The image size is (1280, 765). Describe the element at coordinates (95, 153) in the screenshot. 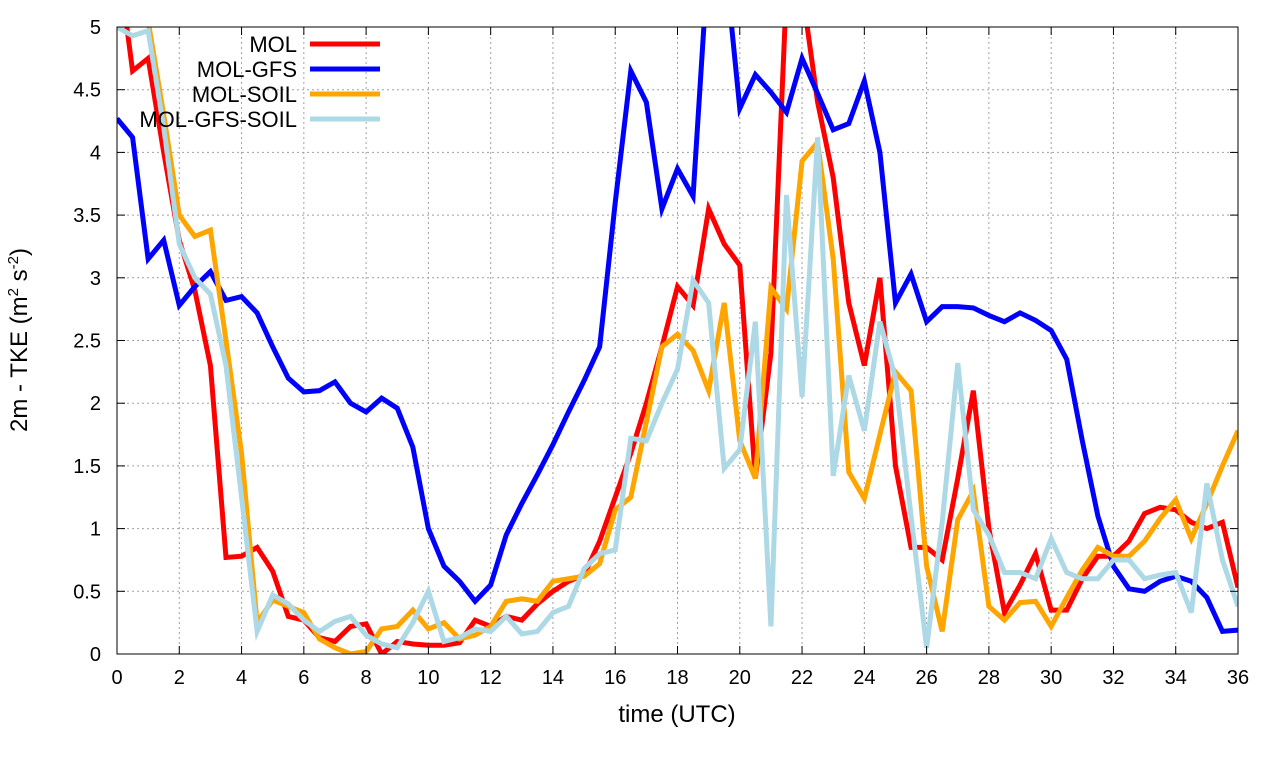

I see `y-tick-label: 4` at that location.